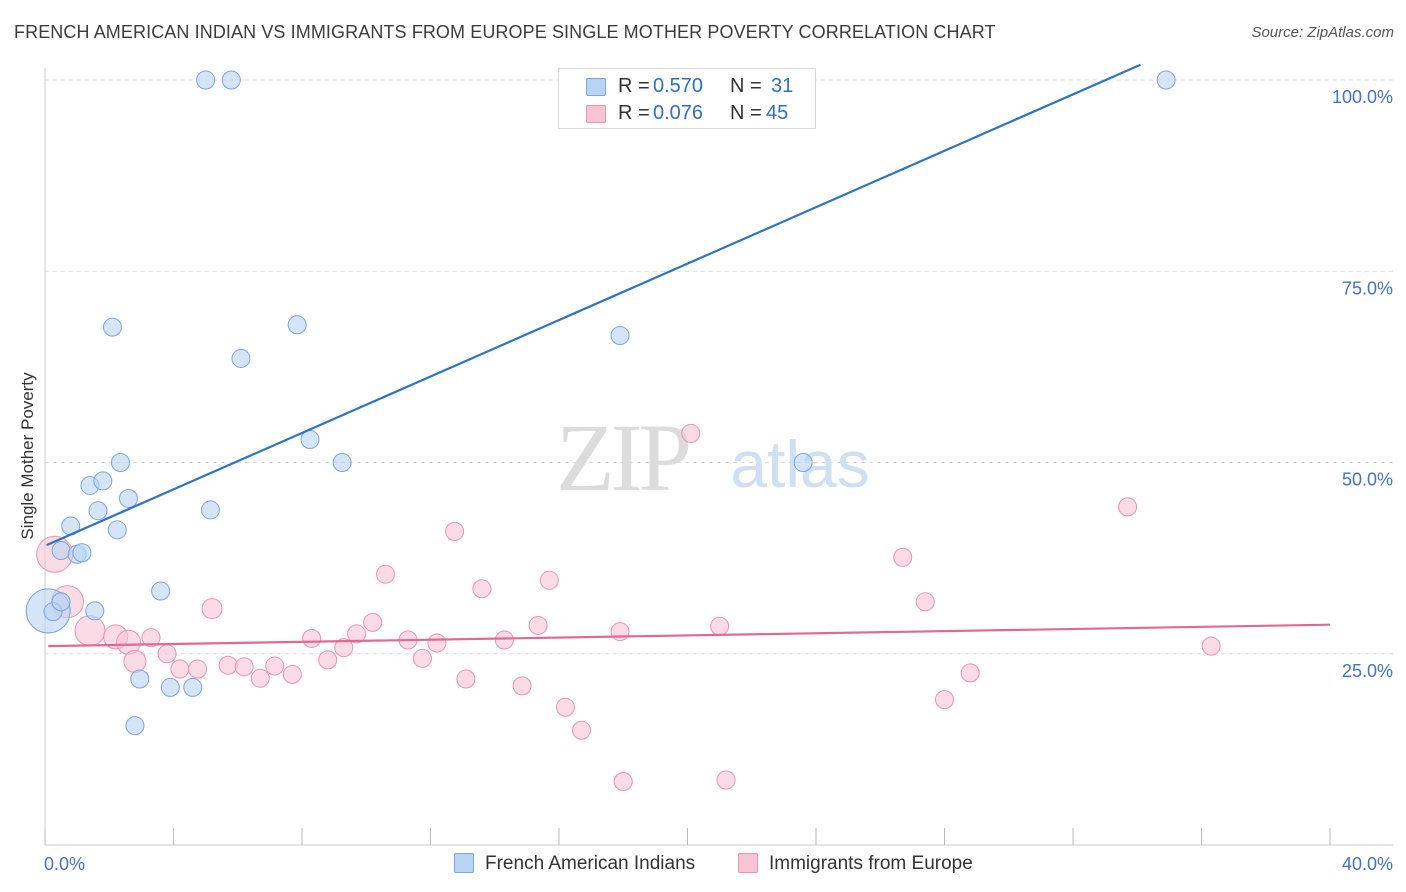 The height and width of the screenshot is (892, 1406). What do you see at coordinates (64, 864) in the screenshot?
I see `x-tick-label-min: 0.0%` at bounding box center [64, 864].